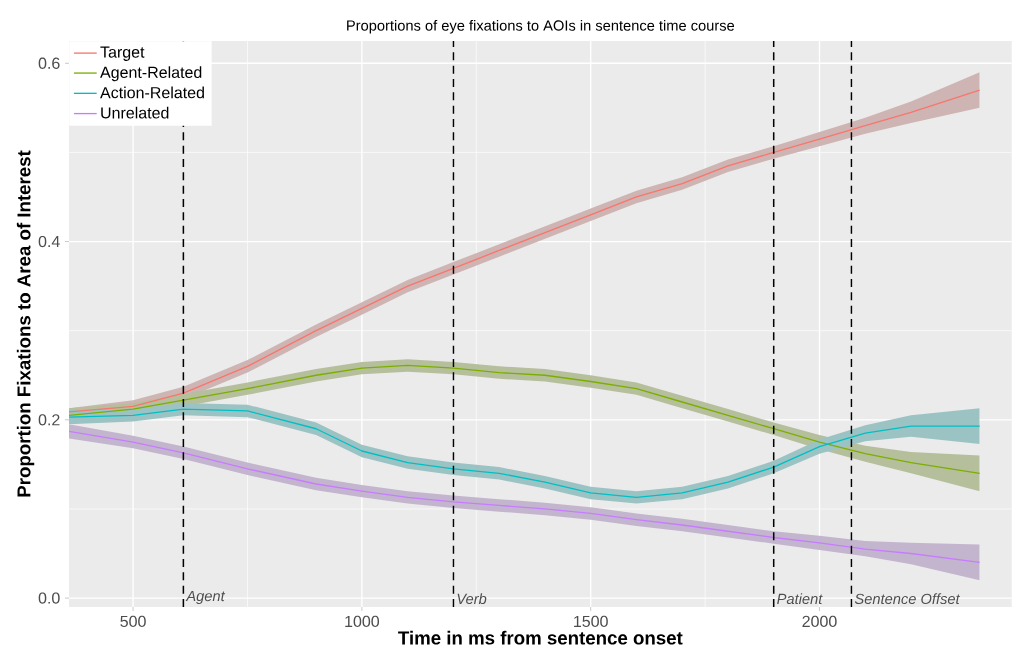 This screenshot has width=1019, height=662. Describe the element at coordinates (472, 599) in the screenshot. I see `ref-line-label: Verb` at that location.